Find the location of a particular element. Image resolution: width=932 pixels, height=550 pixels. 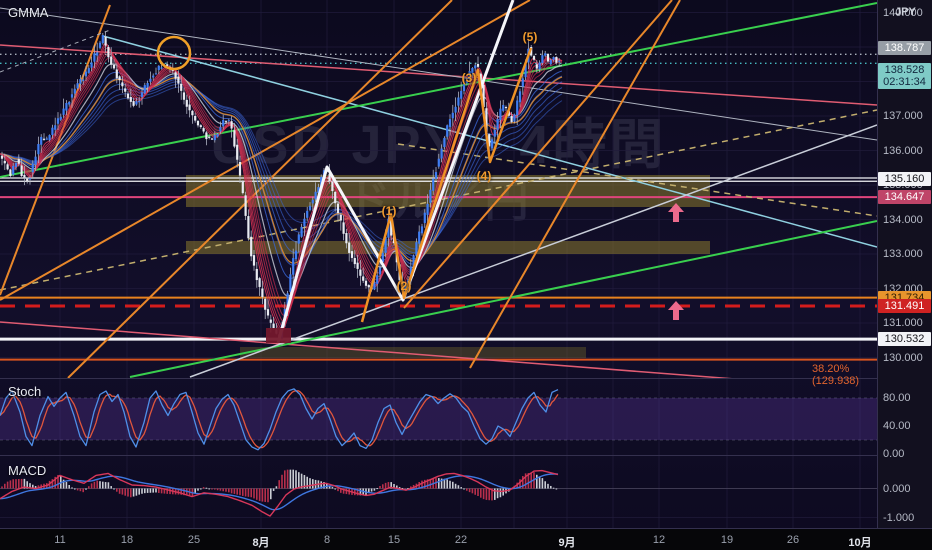

price-tick: 130.000 is located at coordinates (903, 357).